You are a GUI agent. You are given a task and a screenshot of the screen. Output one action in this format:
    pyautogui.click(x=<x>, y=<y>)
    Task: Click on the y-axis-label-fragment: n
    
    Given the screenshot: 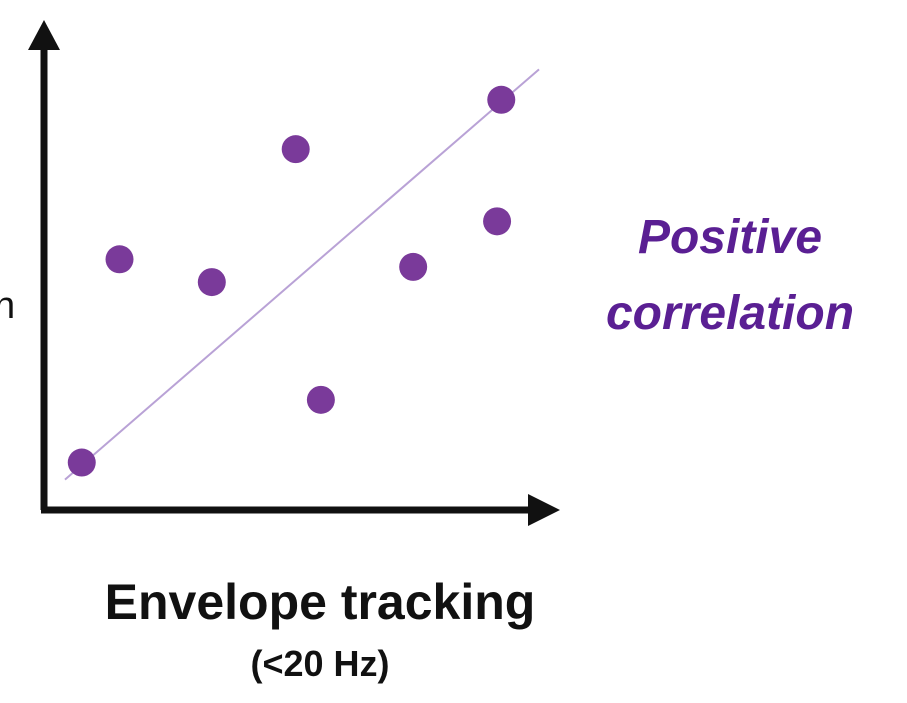 What is the action you would take?
    pyautogui.click(x=8, y=306)
    